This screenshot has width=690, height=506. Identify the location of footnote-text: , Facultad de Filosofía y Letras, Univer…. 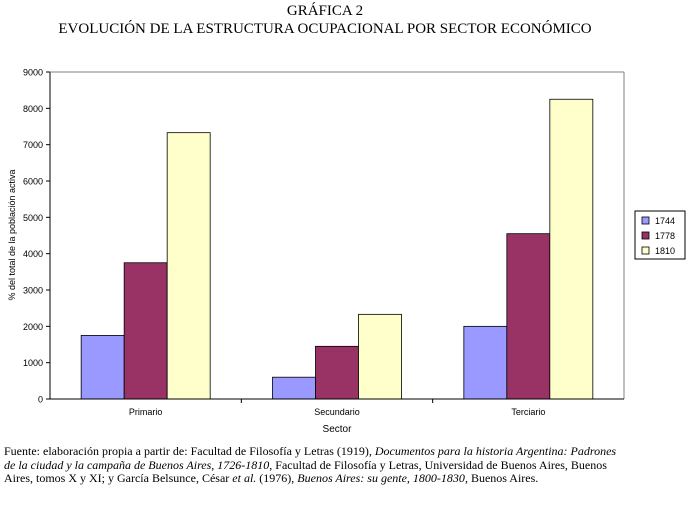
(305, 471).